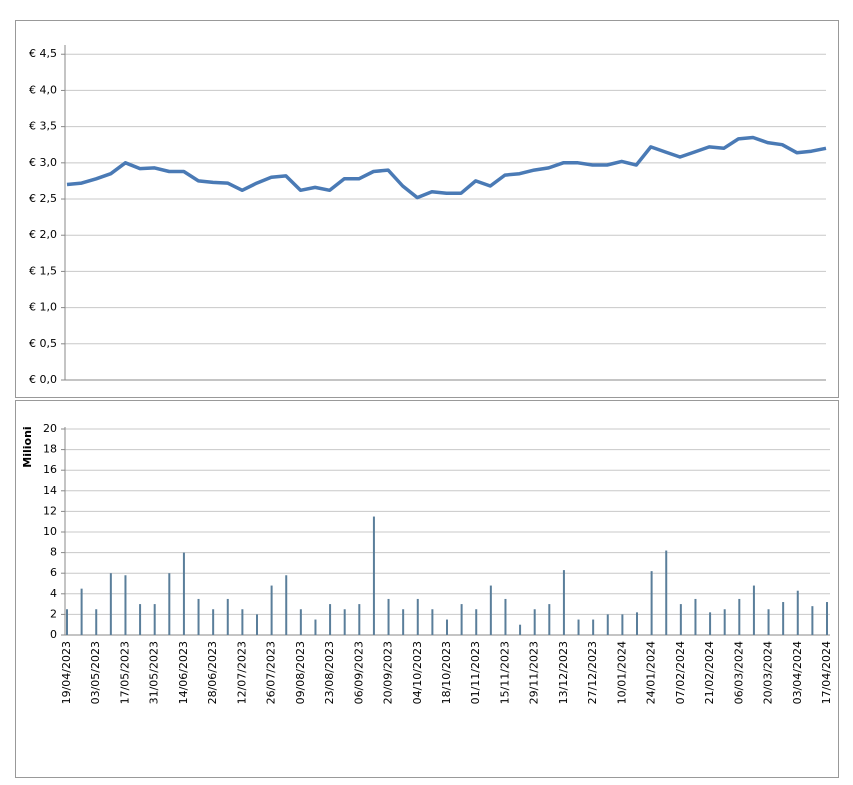  What do you see at coordinates (271, 672) in the screenshot?
I see `x-tick-label: 26/07/2023` at bounding box center [271, 672].